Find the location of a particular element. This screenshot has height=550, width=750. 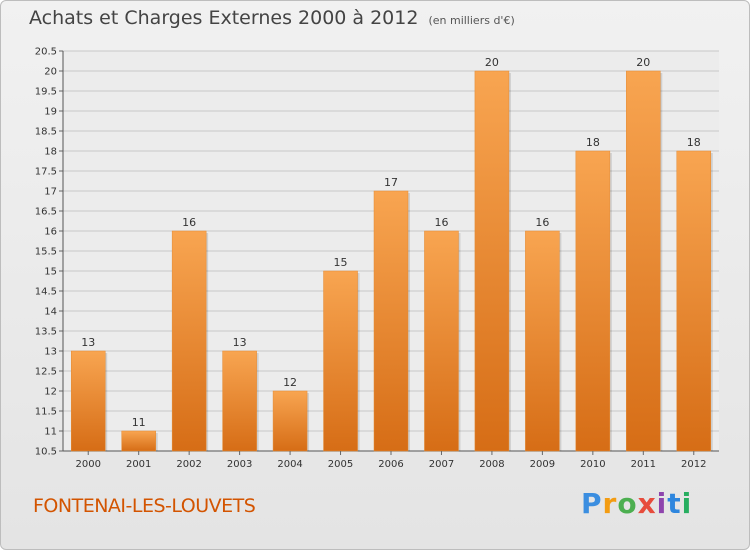

y-tick-label: 19 is located at coordinates (50, 112).